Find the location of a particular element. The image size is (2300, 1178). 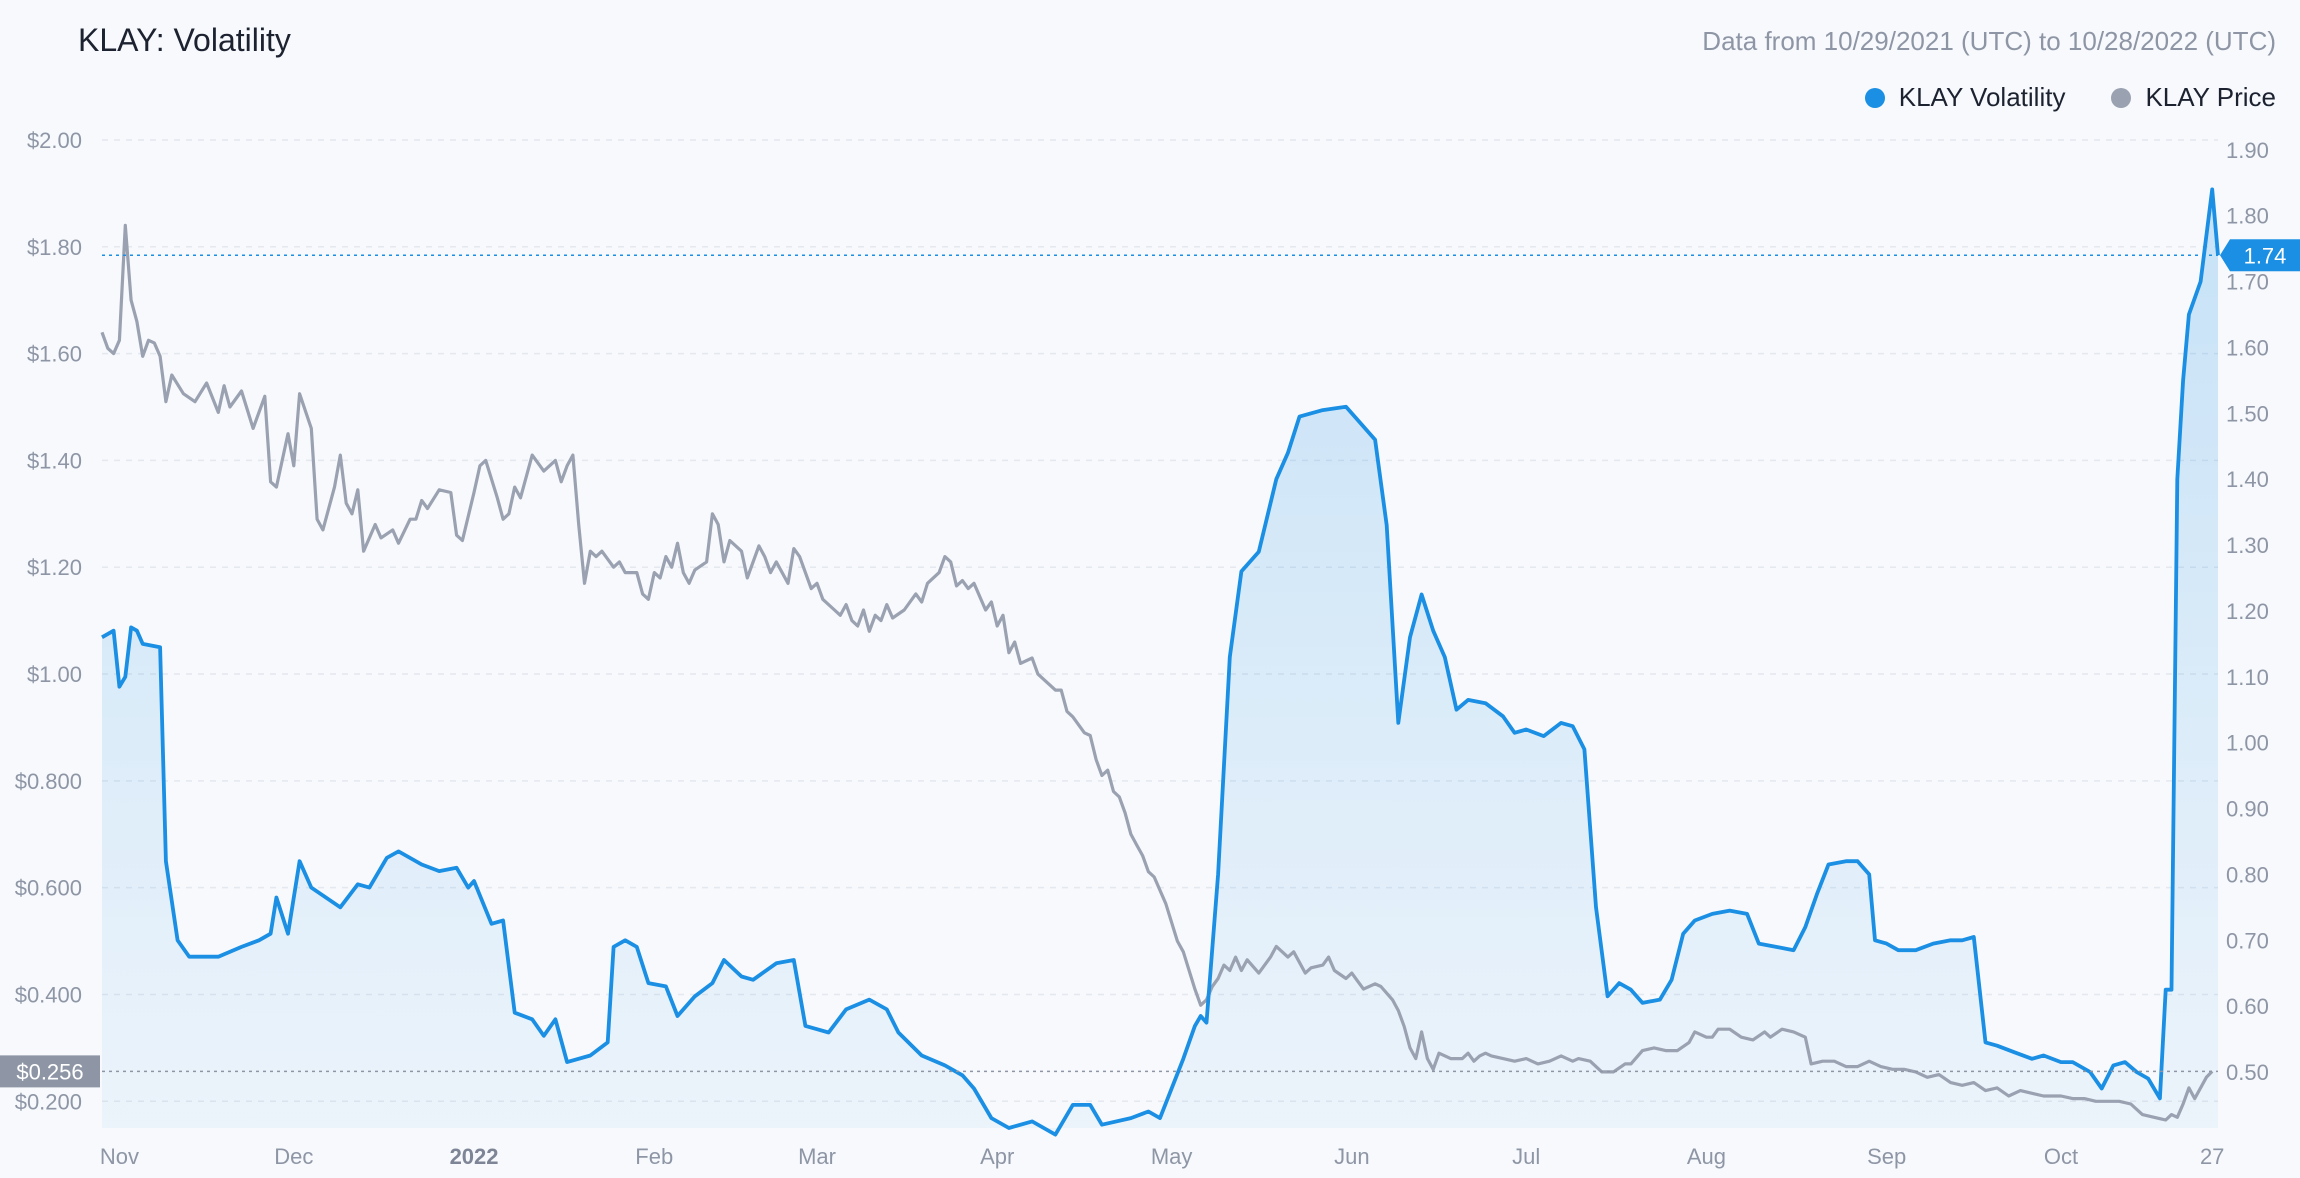

legend-item-volatility: KLAY Volatility is located at coordinates (1965, 97).